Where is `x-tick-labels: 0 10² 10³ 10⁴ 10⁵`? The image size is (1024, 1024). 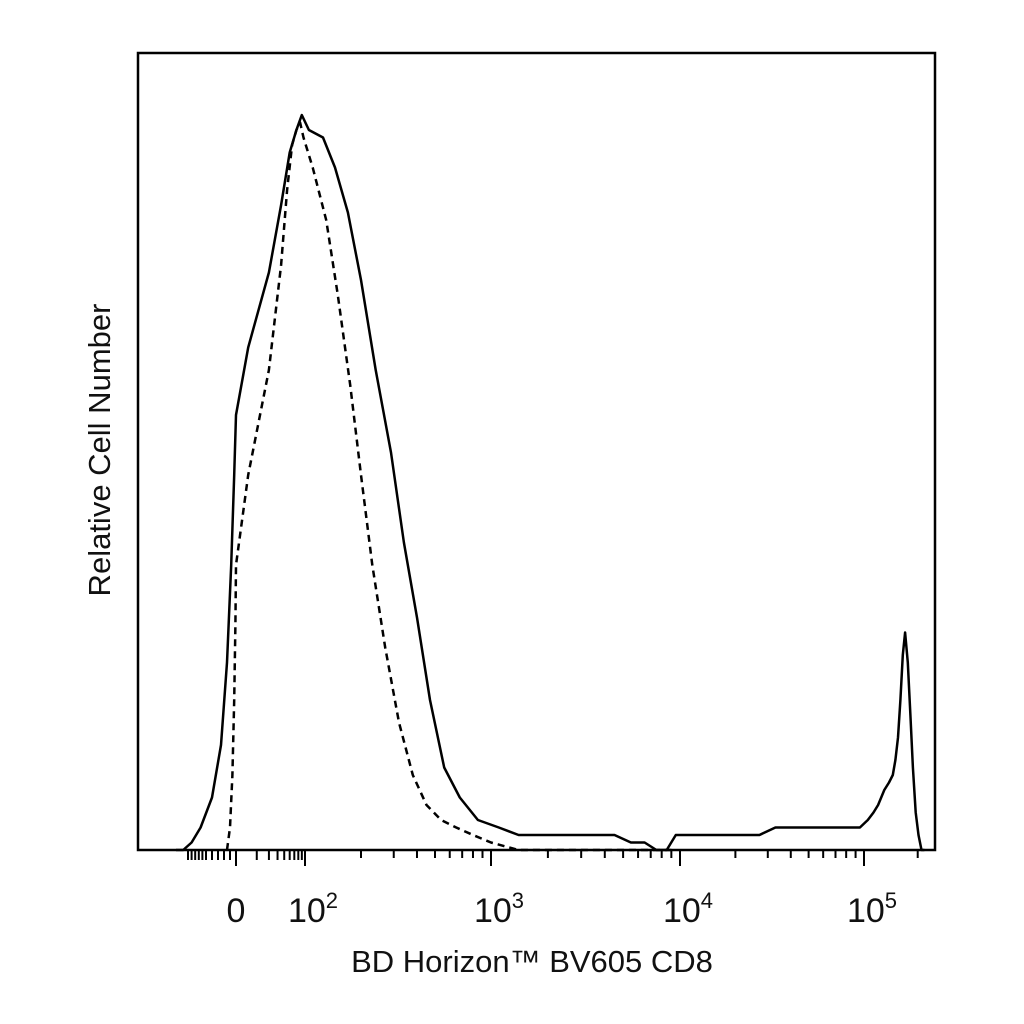
x-tick-labels: 0 10² 10³ 10⁴ 10⁵ is located at coordinates (562, 909).